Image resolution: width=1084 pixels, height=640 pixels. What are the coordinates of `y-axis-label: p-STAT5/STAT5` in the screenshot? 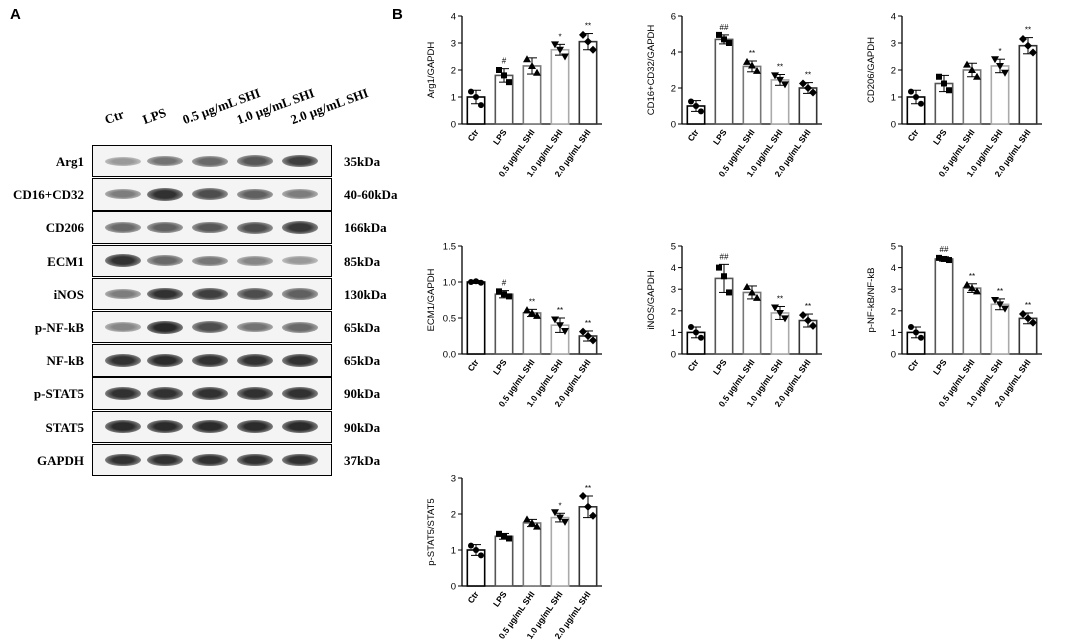 It's located at (431, 531).